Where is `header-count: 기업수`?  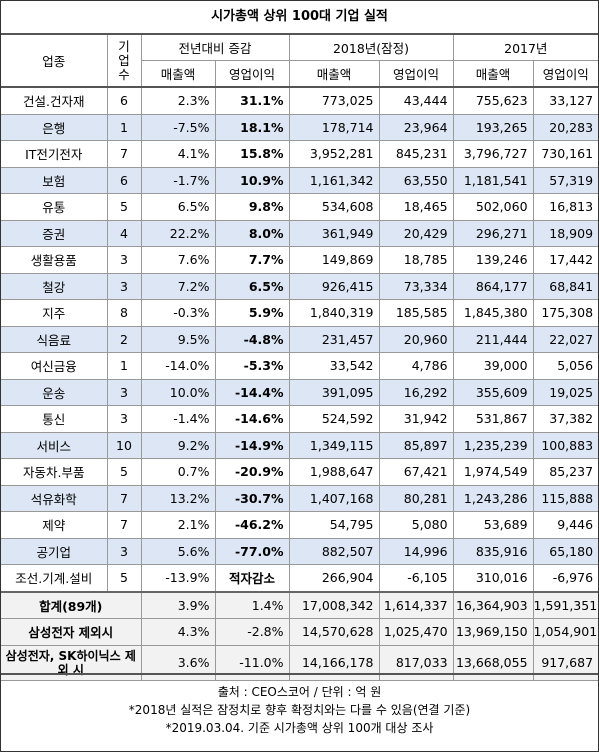
header-count: 기업수 is located at coordinates (124, 61).